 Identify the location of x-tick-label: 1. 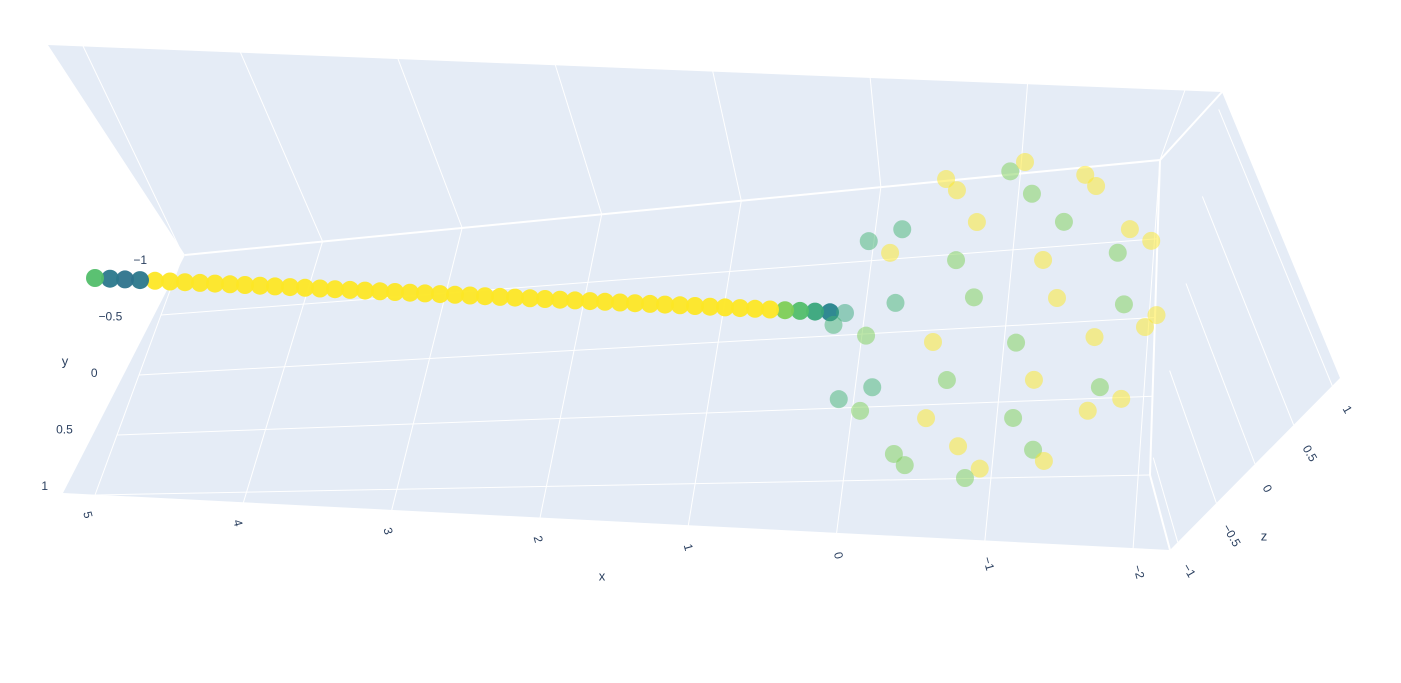
(688, 547).